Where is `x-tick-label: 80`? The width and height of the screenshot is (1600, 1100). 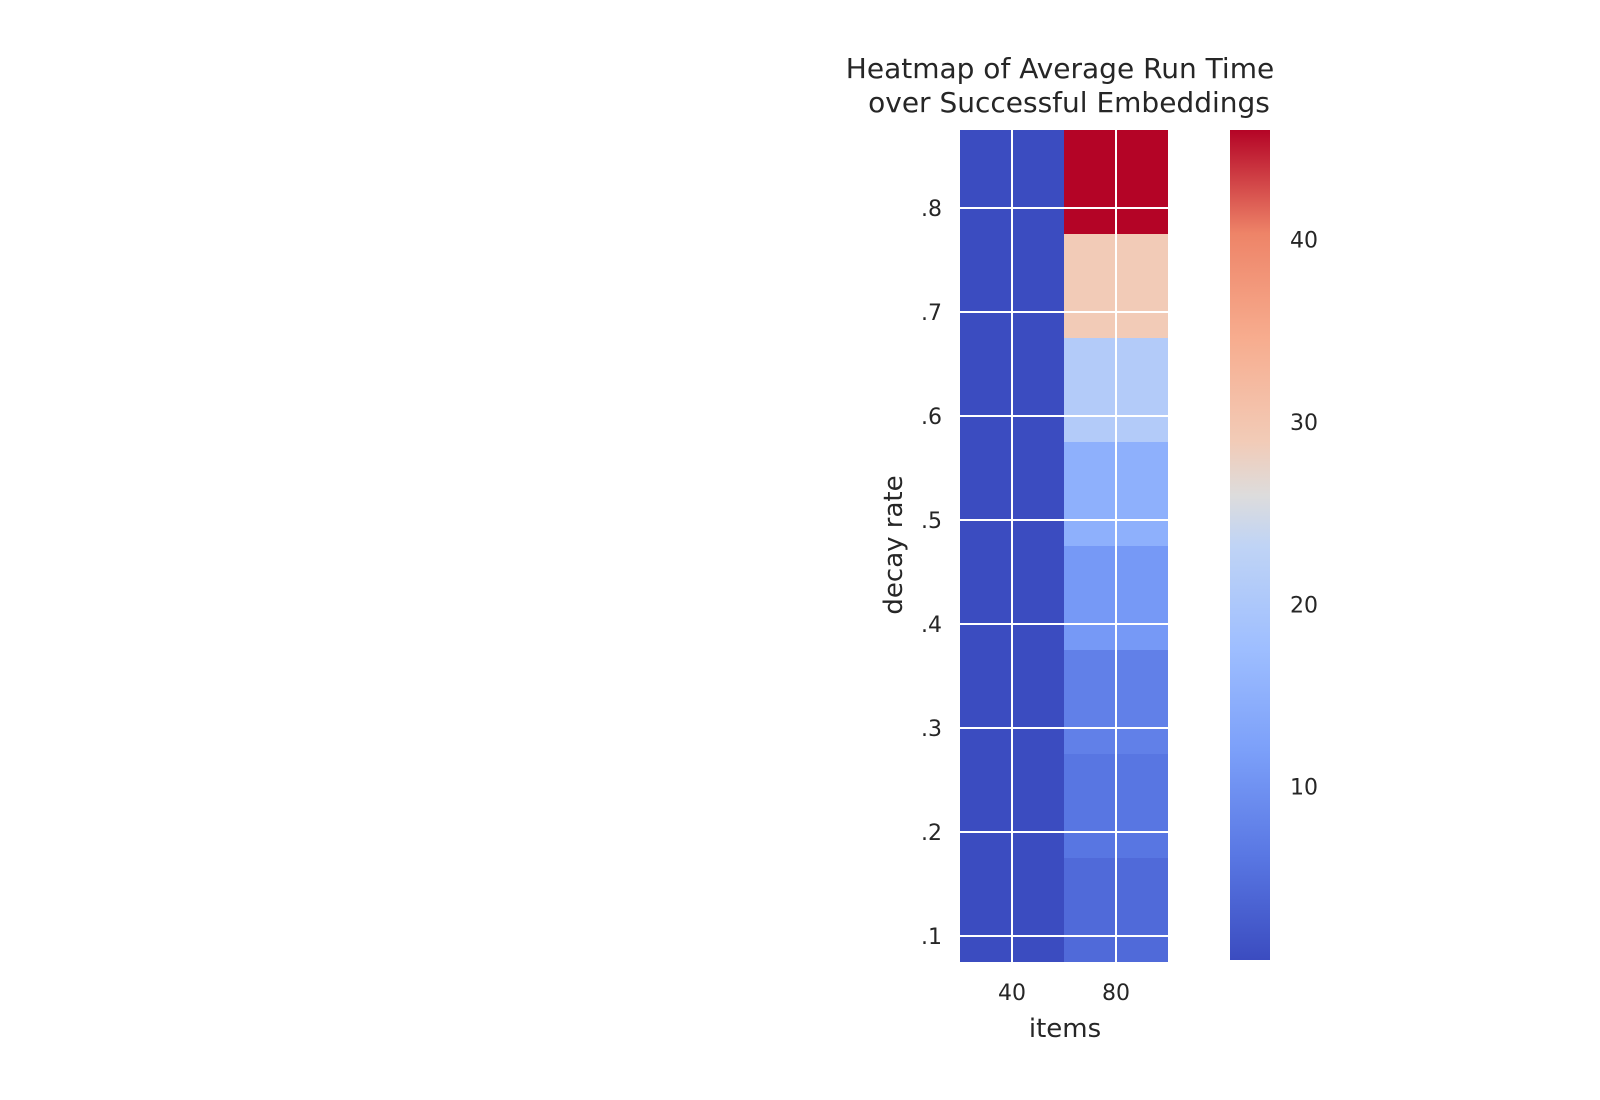 x-tick-label: 80 is located at coordinates (1116, 993).